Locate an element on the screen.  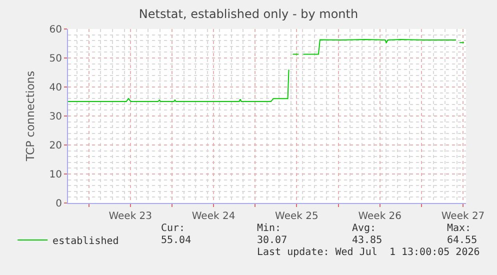
y-tick-label: 60 is located at coordinates (55, 30).